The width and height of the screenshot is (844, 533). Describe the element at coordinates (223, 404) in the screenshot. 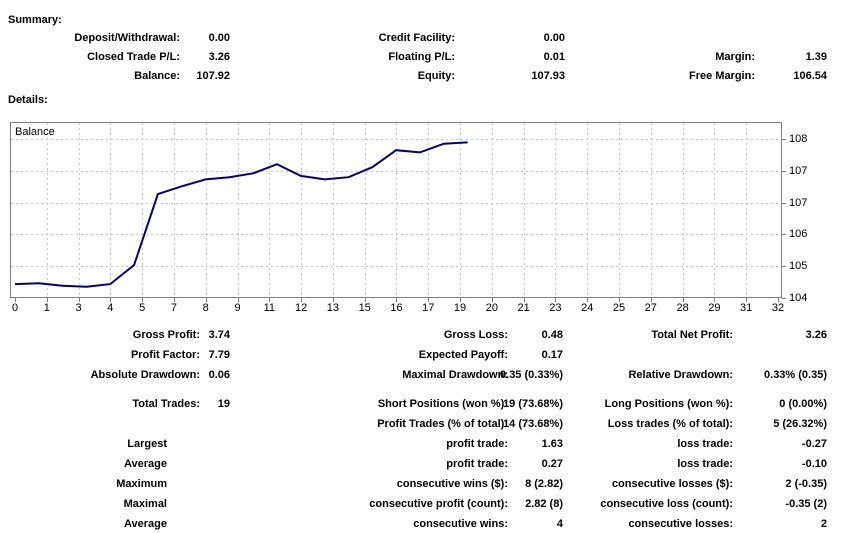

I see `stat-value: 19` at that location.